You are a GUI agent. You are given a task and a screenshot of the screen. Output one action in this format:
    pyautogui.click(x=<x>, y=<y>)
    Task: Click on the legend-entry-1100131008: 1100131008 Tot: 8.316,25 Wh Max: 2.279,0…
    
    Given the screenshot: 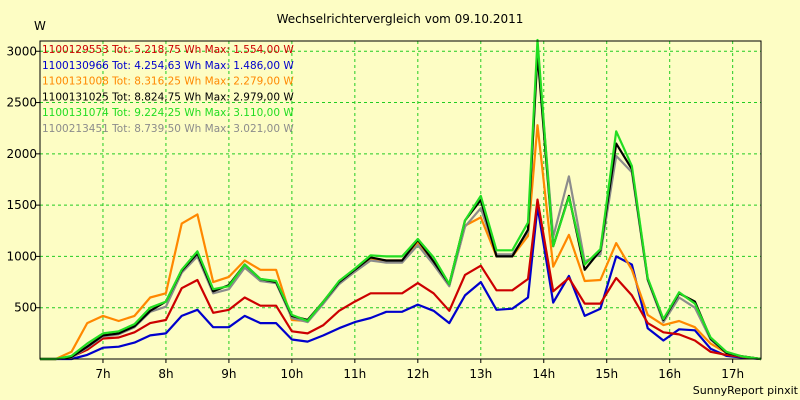 What is the action you would take?
    pyautogui.click(x=168, y=82)
    